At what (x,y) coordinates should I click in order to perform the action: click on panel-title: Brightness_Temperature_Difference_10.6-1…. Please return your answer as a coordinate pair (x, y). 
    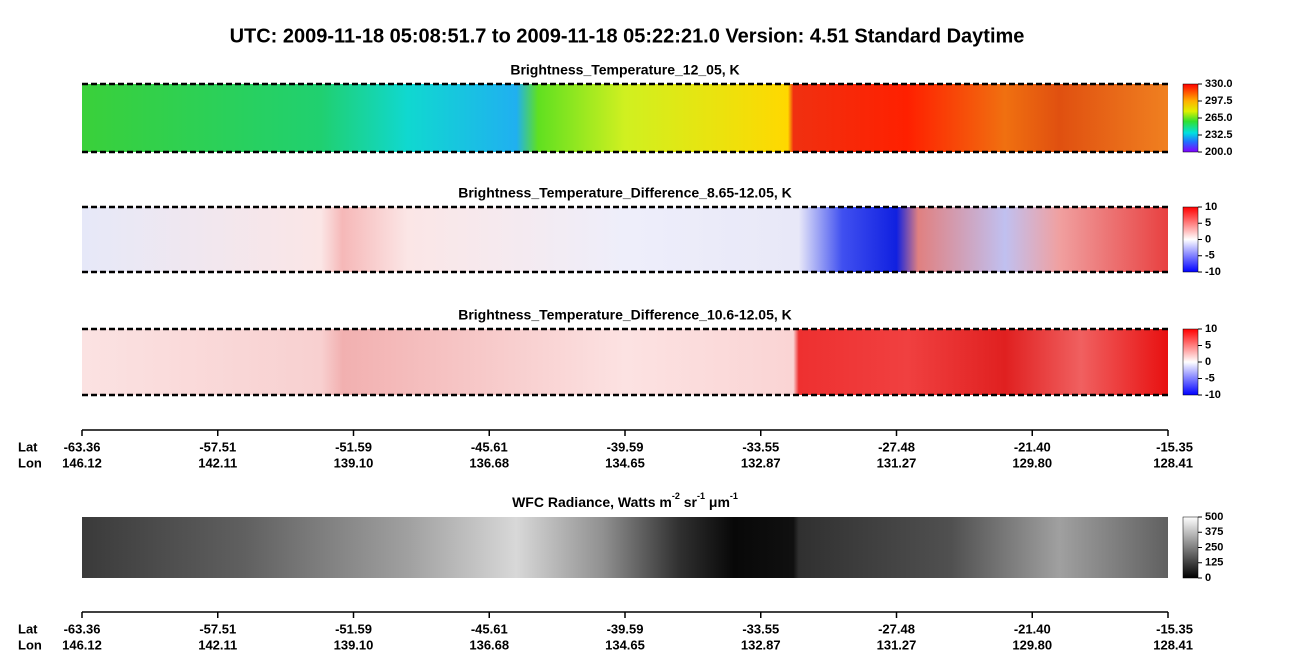
    Looking at the image, I should click on (625, 315).